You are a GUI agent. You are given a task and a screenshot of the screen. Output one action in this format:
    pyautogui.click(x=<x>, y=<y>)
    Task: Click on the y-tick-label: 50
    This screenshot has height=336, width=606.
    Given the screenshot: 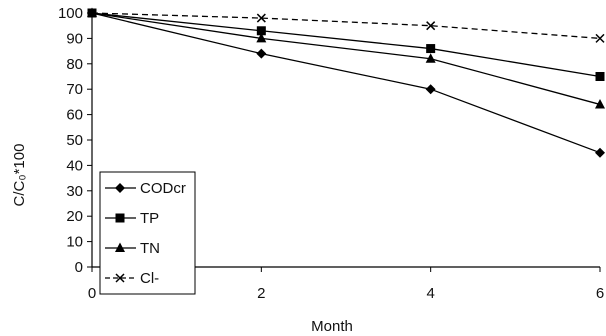 What is the action you would take?
    pyautogui.click(x=74, y=140)
    